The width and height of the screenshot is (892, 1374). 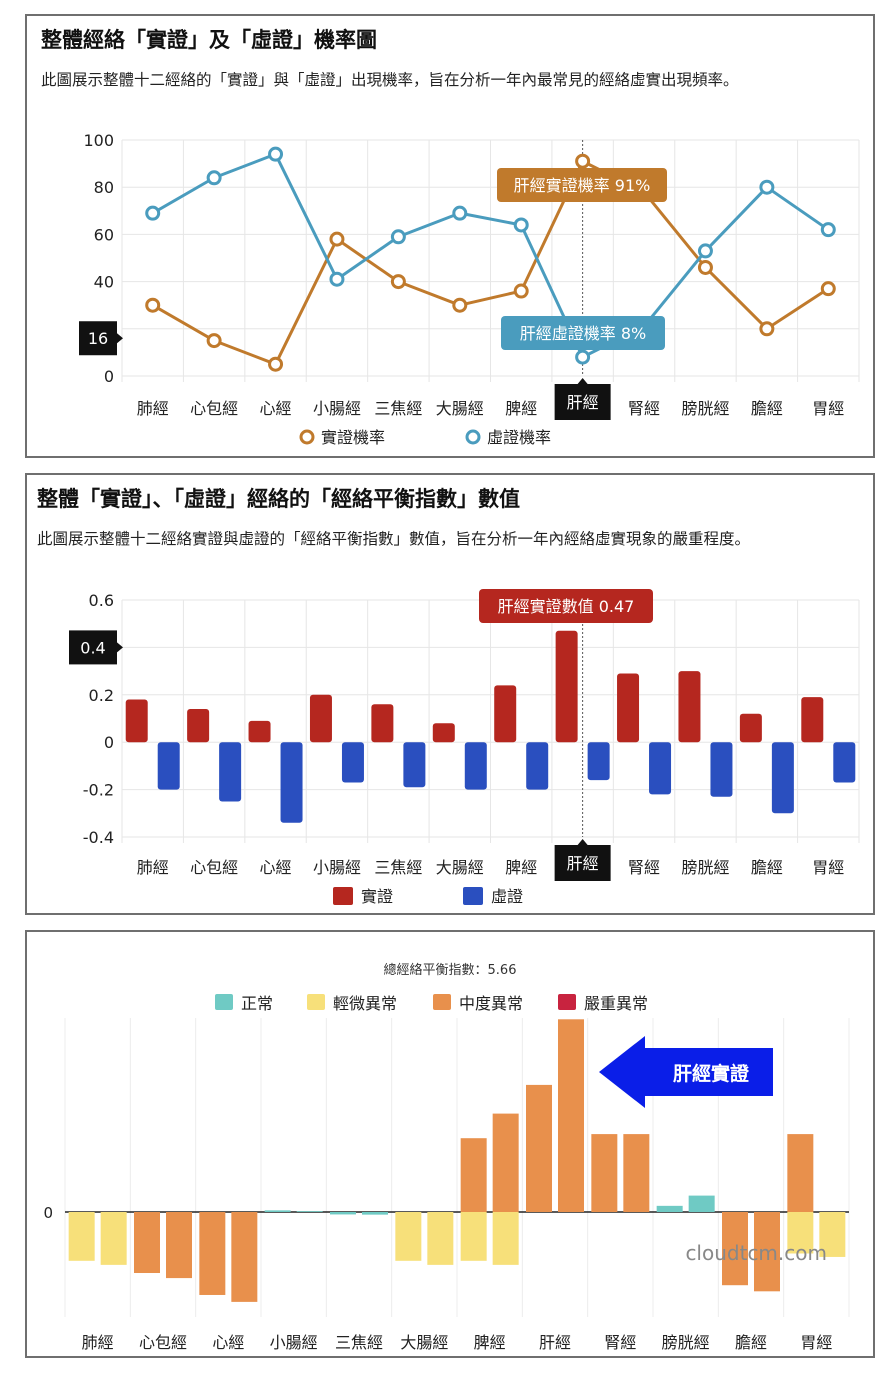 What do you see at coordinates (450, 970) in the screenshot?
I see `chart3-title: 總經絡平衡指數：5.66` at bounding box center [450, 970].